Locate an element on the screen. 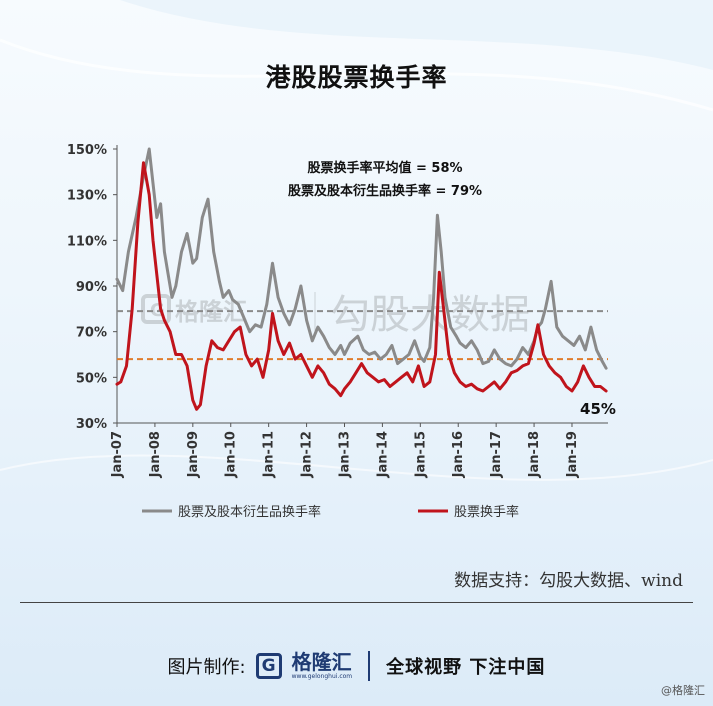  y-tick-label: 130% is located at coordinates (87, 196).